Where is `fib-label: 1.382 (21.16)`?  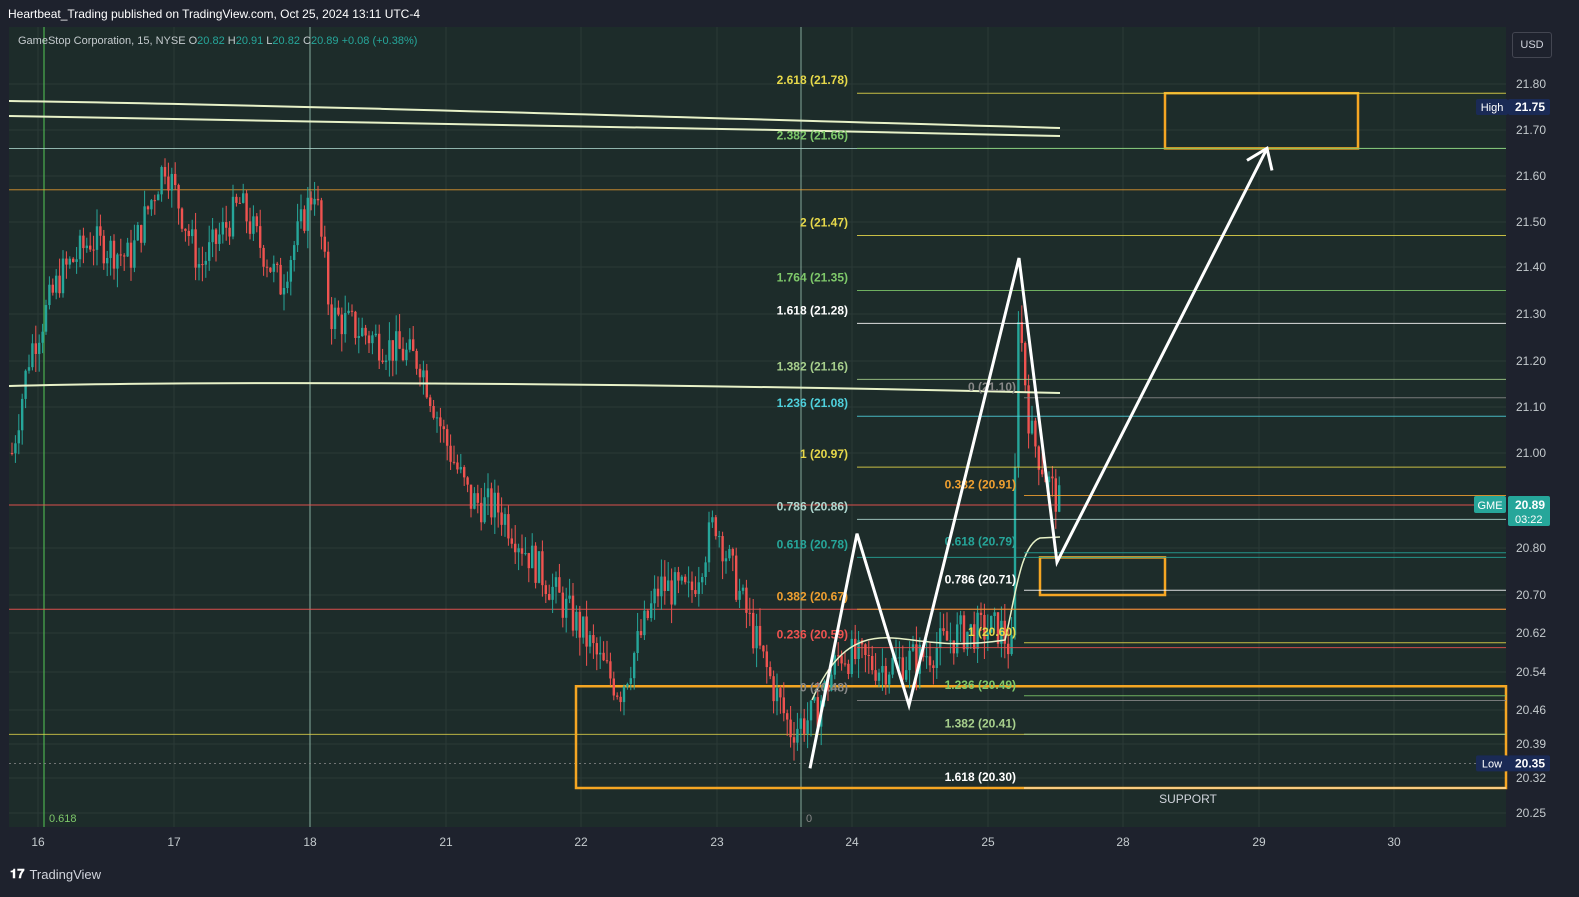 fib-label: 1.382 (21.16) is located at coordinates (812, 366).